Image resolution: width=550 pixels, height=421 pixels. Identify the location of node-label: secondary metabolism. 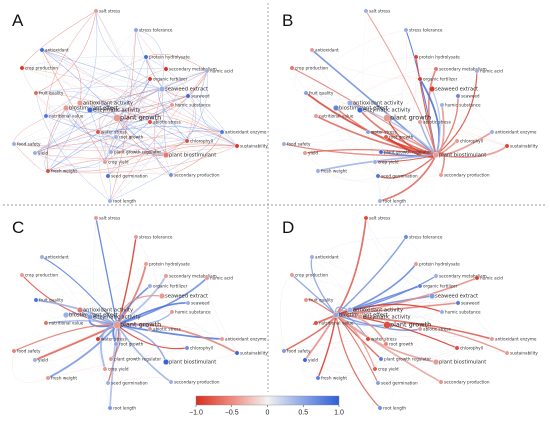
(193, 276).